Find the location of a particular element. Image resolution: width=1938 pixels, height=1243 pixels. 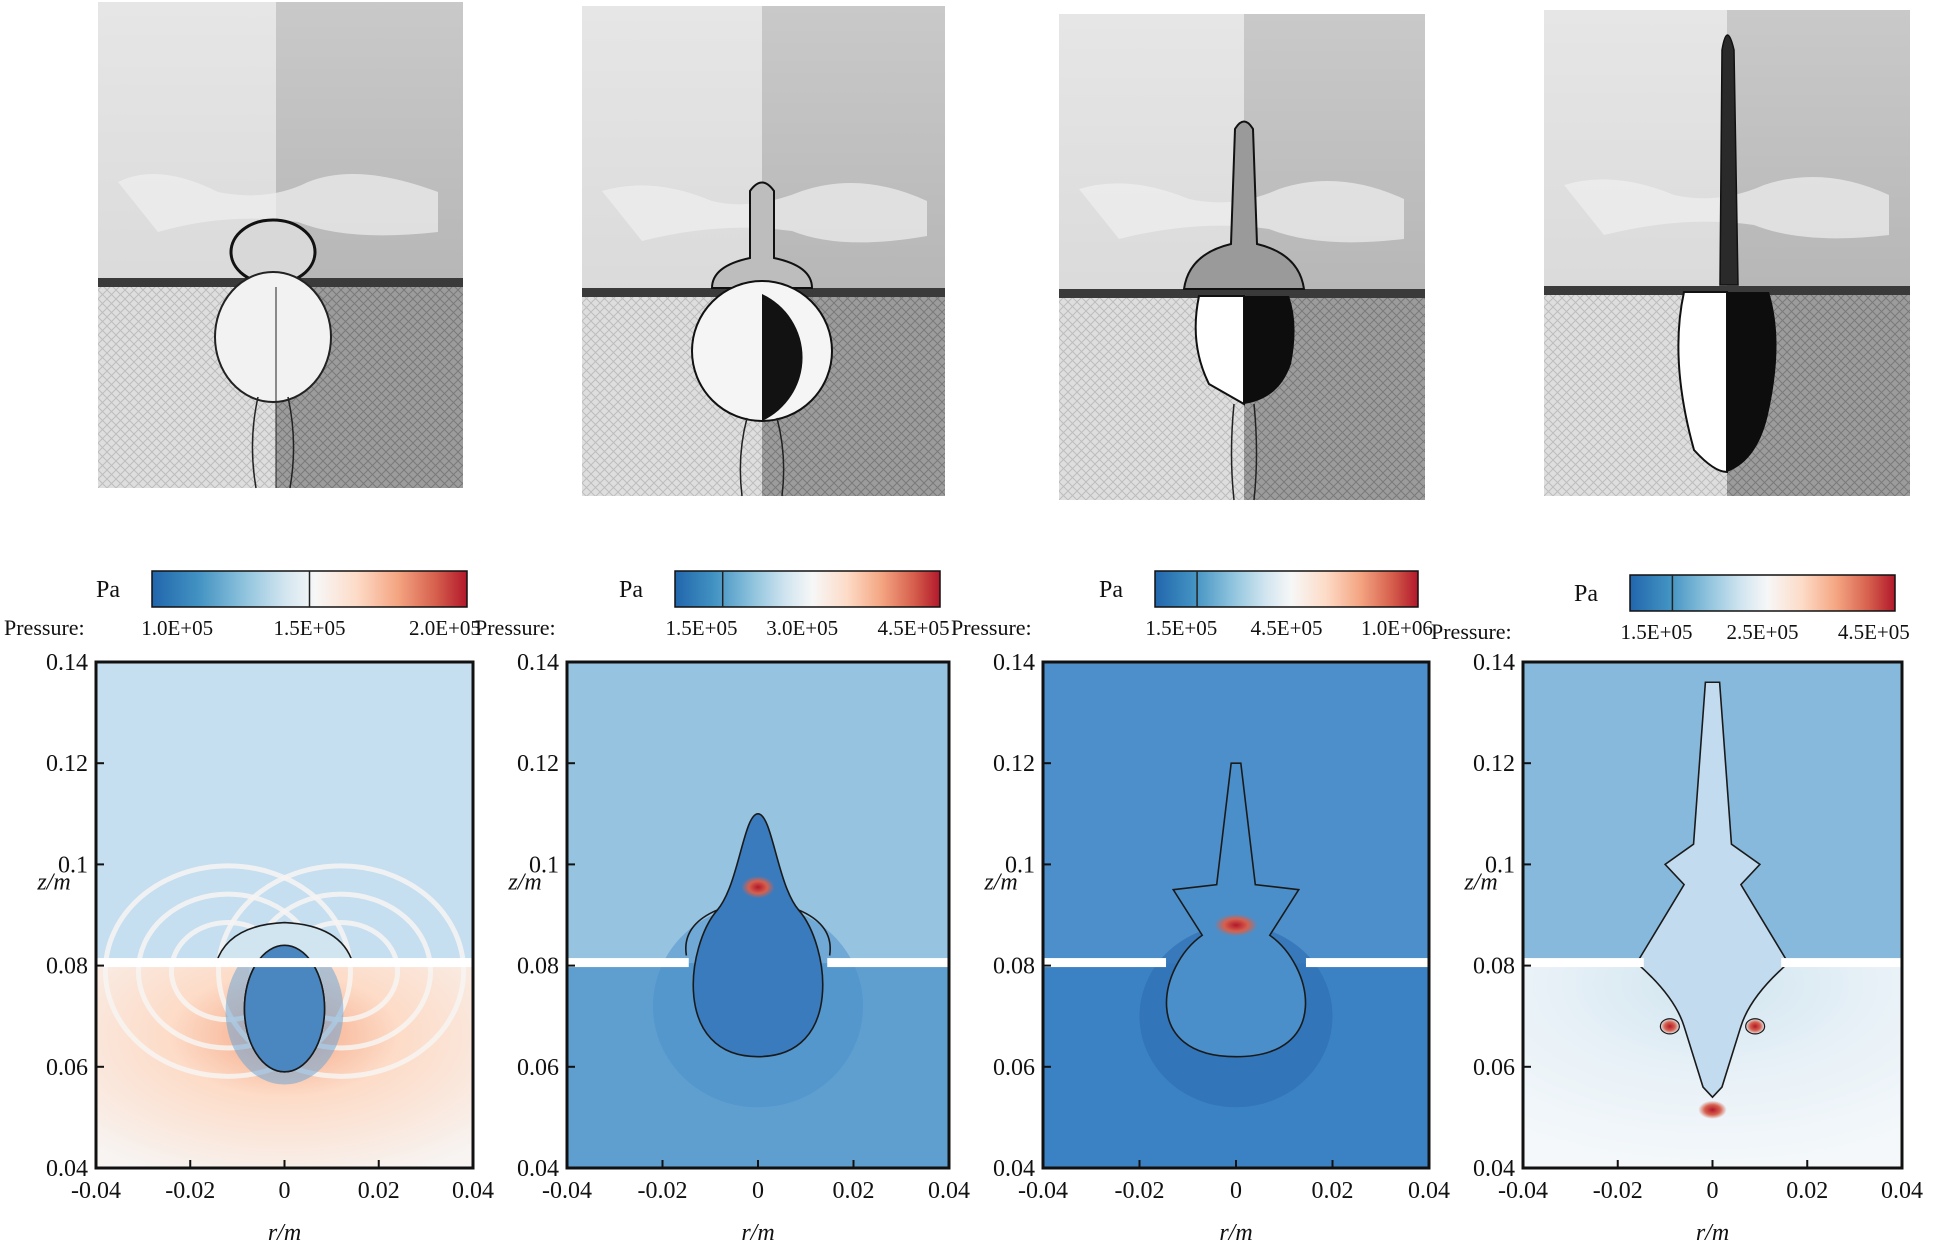

colorbar-tick-label: 1.0E+05 is located at coordinates (177, 628).